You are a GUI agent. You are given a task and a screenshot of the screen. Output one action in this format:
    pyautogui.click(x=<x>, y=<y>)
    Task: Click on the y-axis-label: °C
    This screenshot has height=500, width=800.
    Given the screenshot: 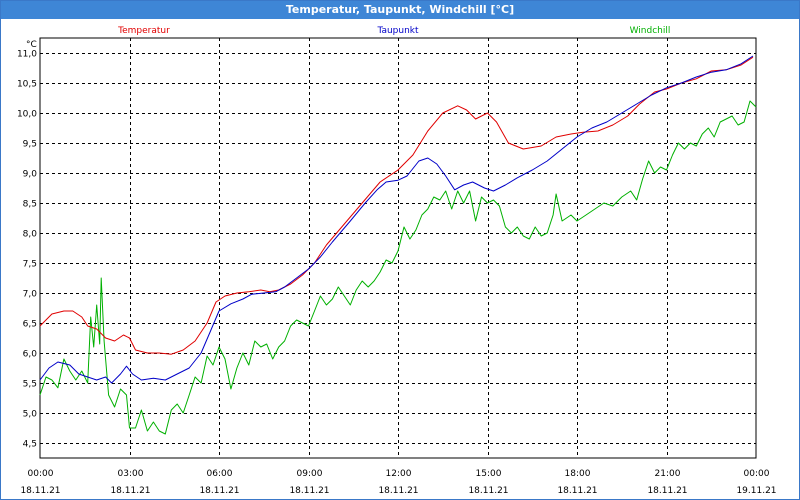 What is the action you would take?
    pyautogui.click(x=31, y=45)
    